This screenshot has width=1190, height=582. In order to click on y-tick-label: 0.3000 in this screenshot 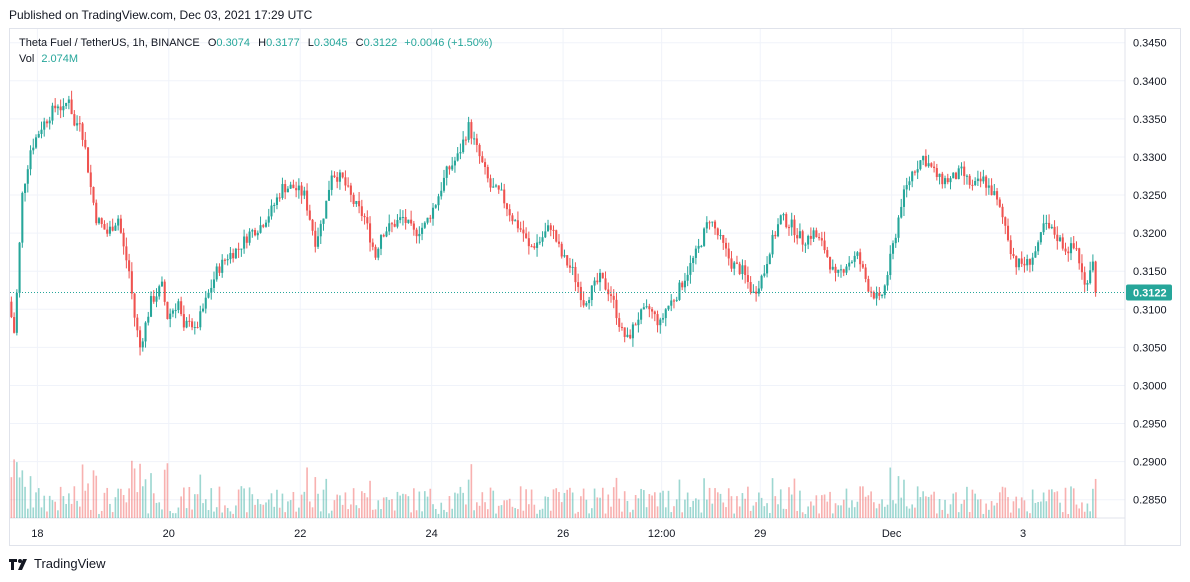, I will do `click(1150, 386)`.